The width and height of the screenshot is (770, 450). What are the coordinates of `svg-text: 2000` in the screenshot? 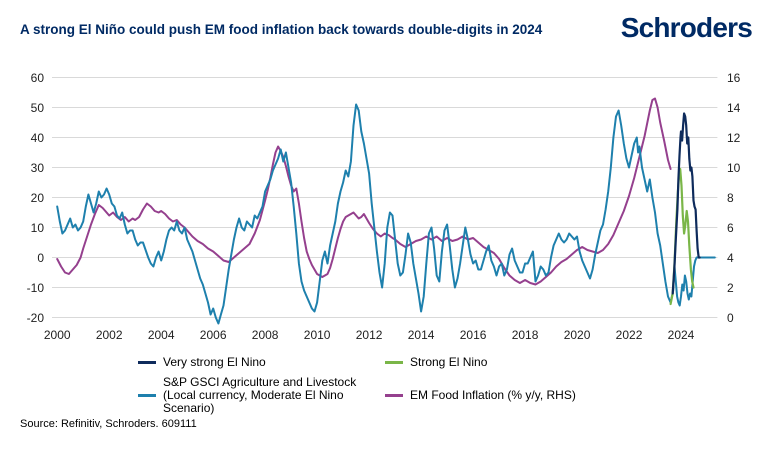 It's located at (57, 335).